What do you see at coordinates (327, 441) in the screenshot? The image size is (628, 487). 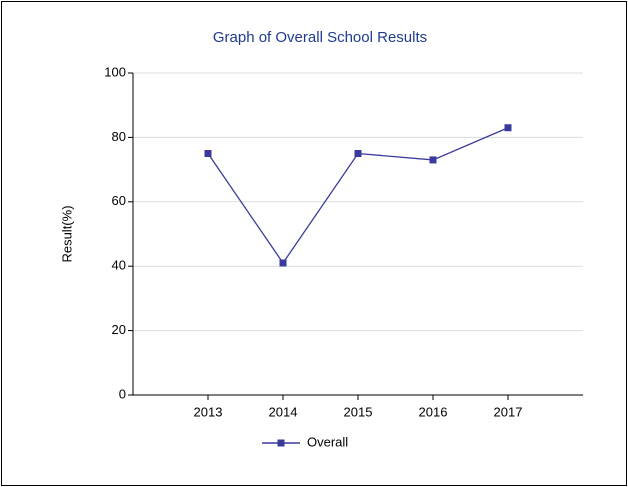 I see `legend-label: Overall` at bounding box center [327, 441].